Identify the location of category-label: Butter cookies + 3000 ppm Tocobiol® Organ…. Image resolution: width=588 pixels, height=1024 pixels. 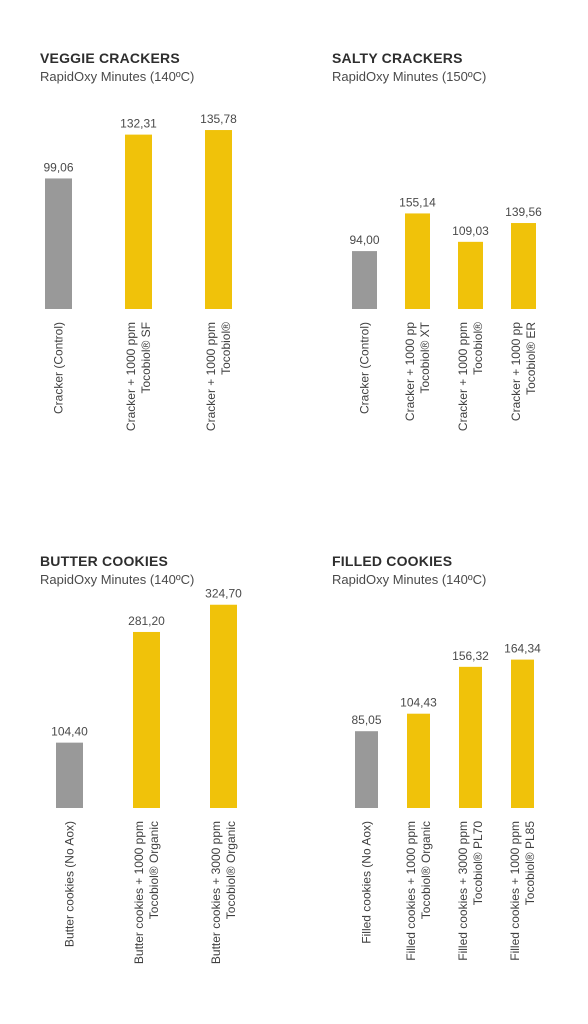
(223, 892).